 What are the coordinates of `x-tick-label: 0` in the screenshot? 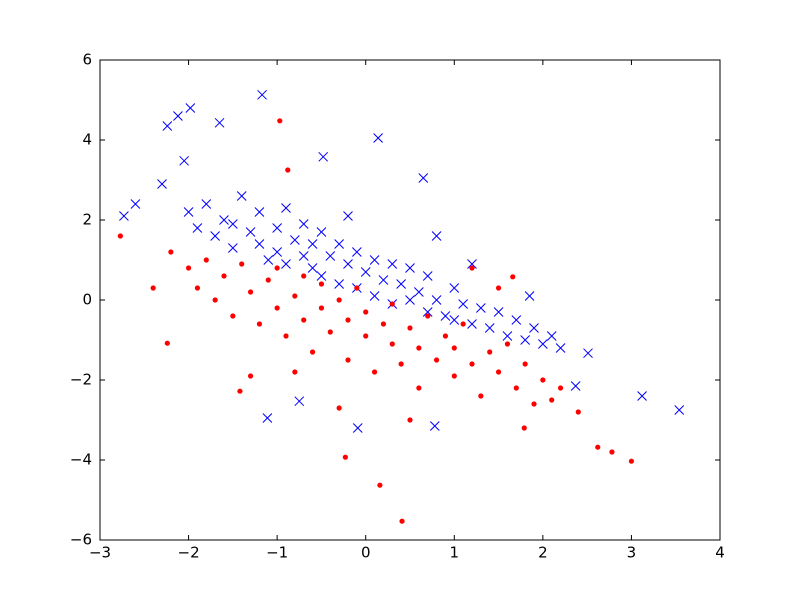 It's located at (366, 553).